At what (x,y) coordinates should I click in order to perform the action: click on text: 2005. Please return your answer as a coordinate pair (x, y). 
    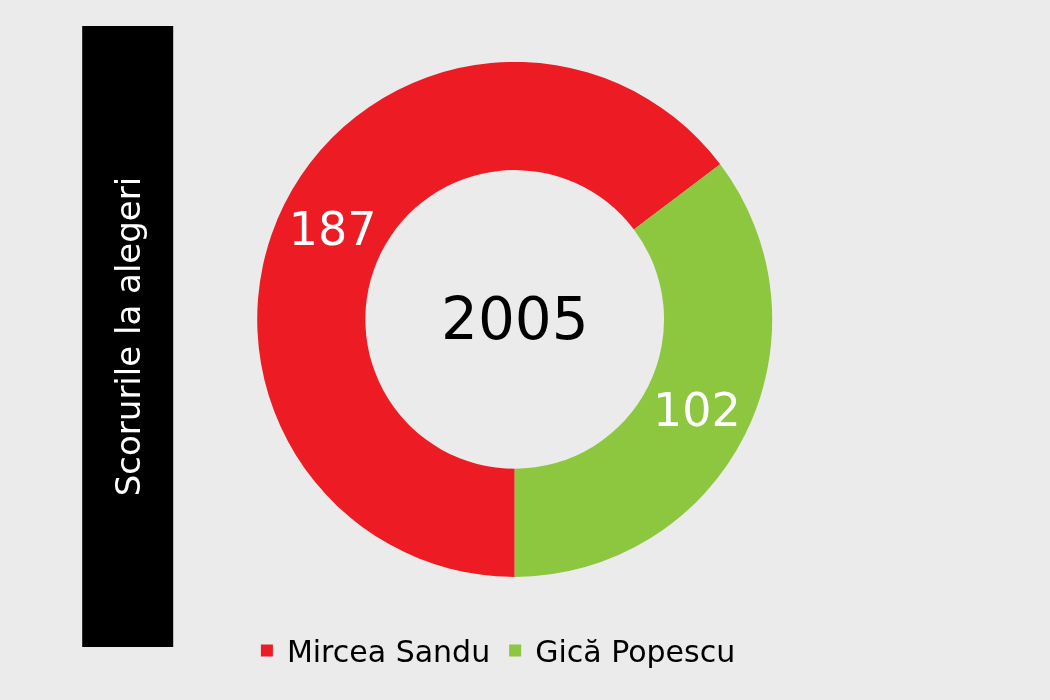
    Looking at the image, I should click on (515, 319).